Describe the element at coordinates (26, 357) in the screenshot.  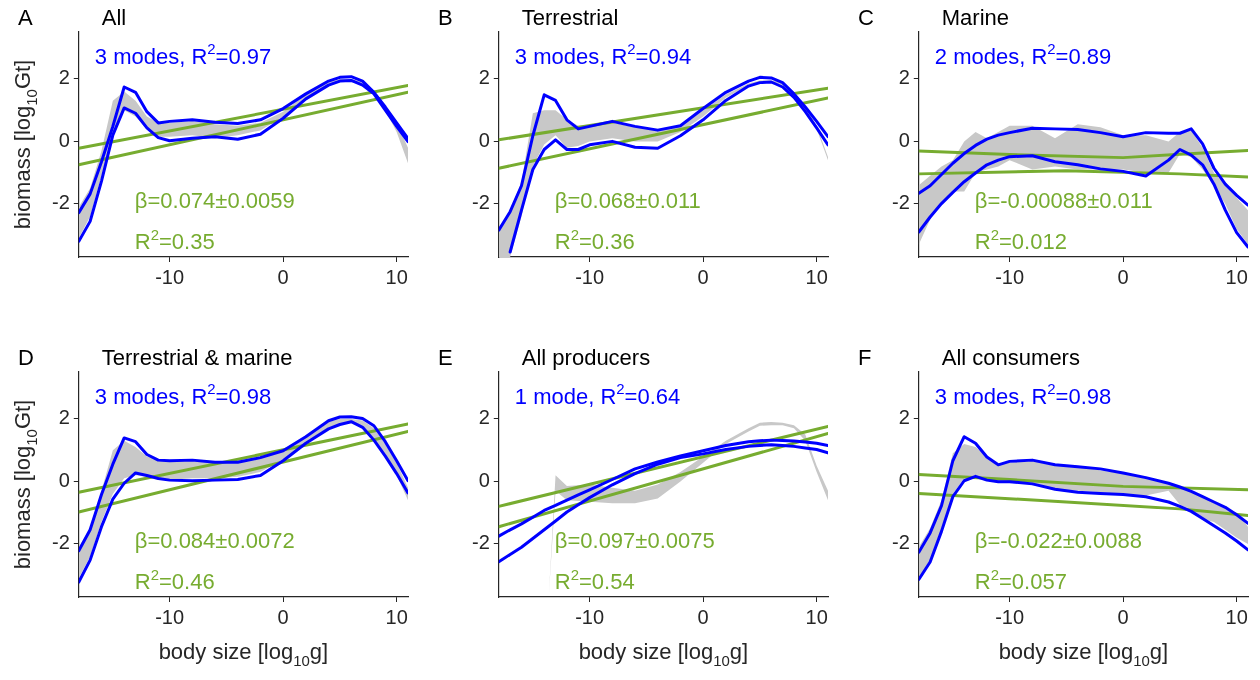
I see `text: D` at that location.